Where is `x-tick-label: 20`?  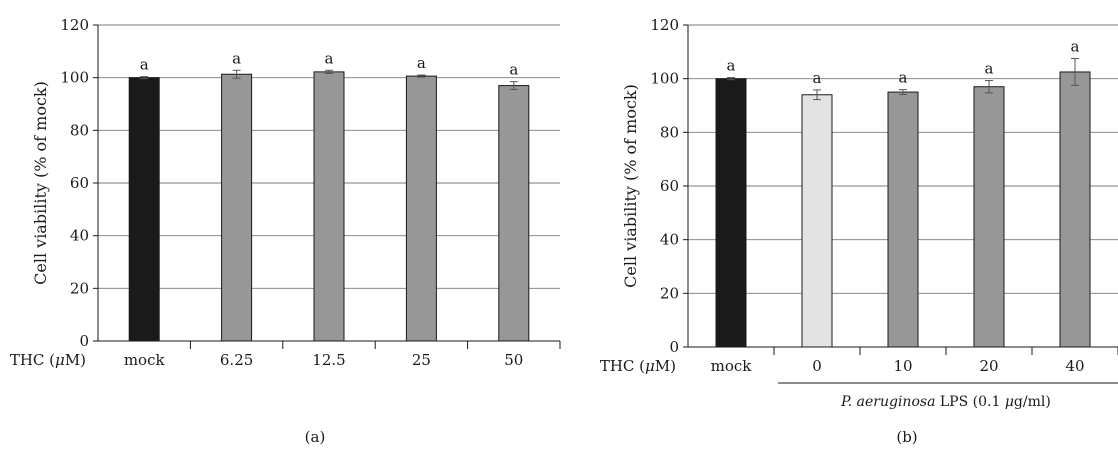
x-tick-label: 20 is located at coordinates (988, 366).